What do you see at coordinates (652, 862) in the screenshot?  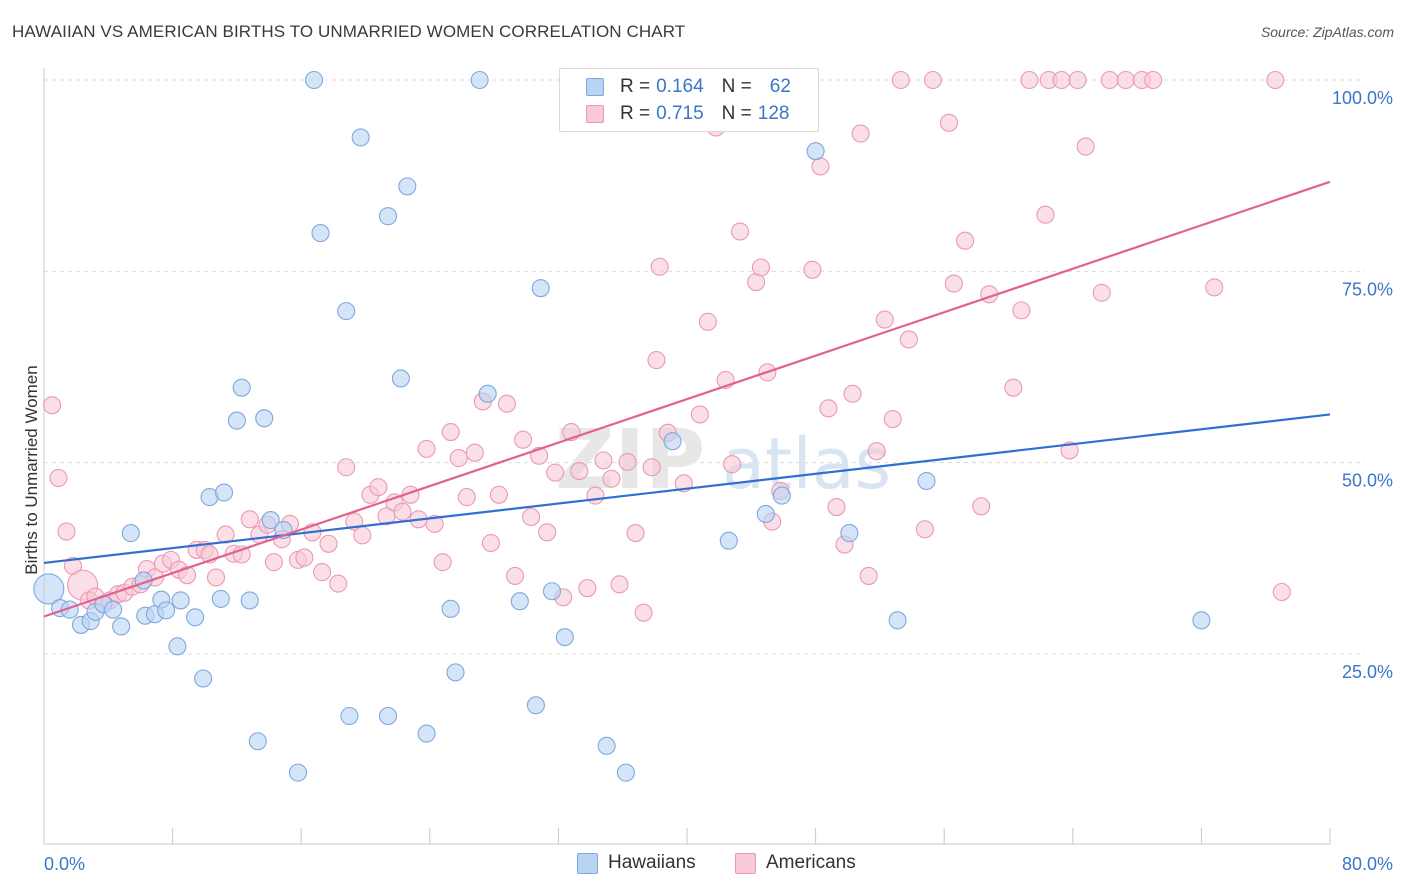 I see `bottom-legend-label-hawaiians: Hawaiians` at bounding box center [652, 862].